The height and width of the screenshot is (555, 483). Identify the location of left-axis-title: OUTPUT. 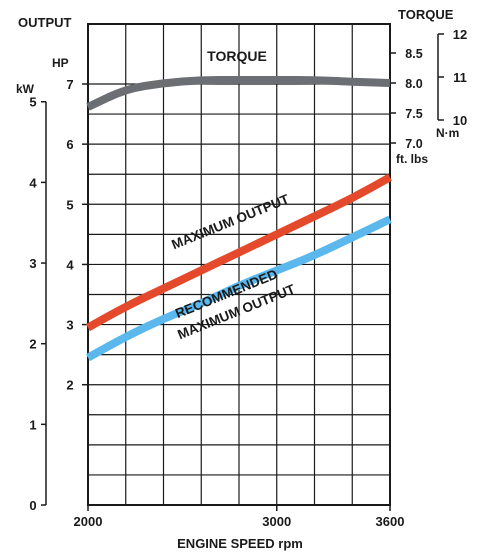
(45, 22).